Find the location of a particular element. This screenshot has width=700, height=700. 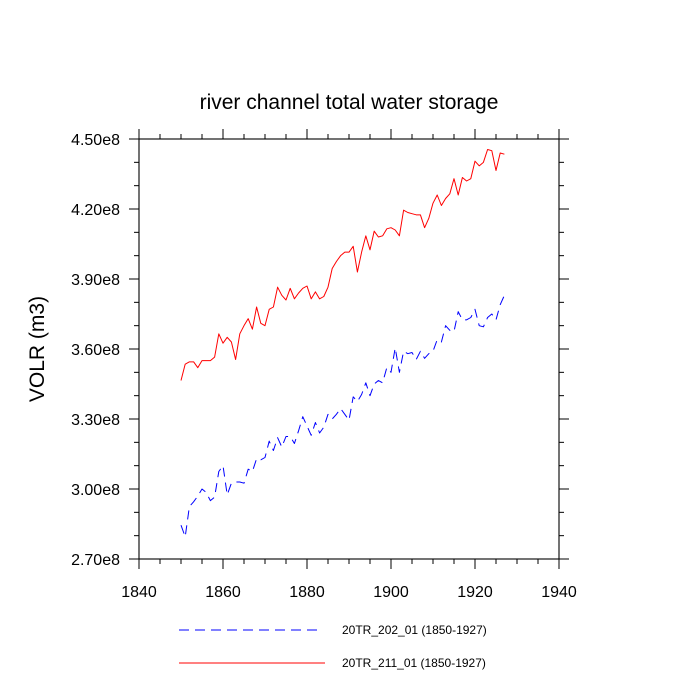

y-tick-label: 3.90e8 is located at coordinates (95, 280).